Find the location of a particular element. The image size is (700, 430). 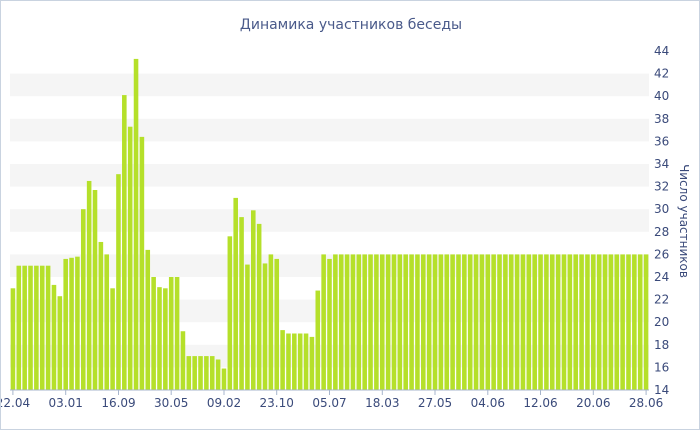

x-tick-label: 12.06 is located at coordinates (540, 403).